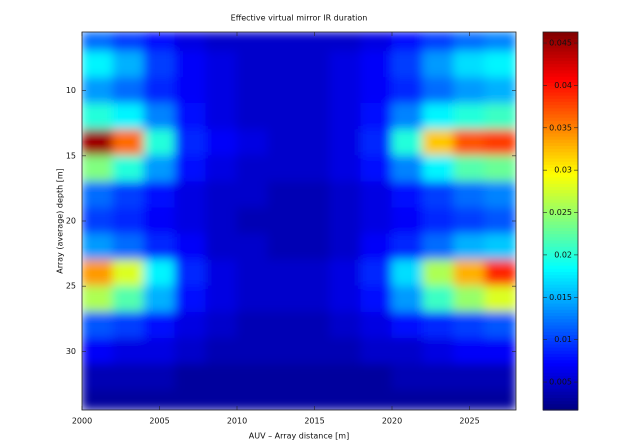 This screenshot has height=448, width=644. What do you see at coordinates (60, 221) in the screenshot?
I see `y-axis-label: Array (average) depth [m]` at bounding box center [60, 221].